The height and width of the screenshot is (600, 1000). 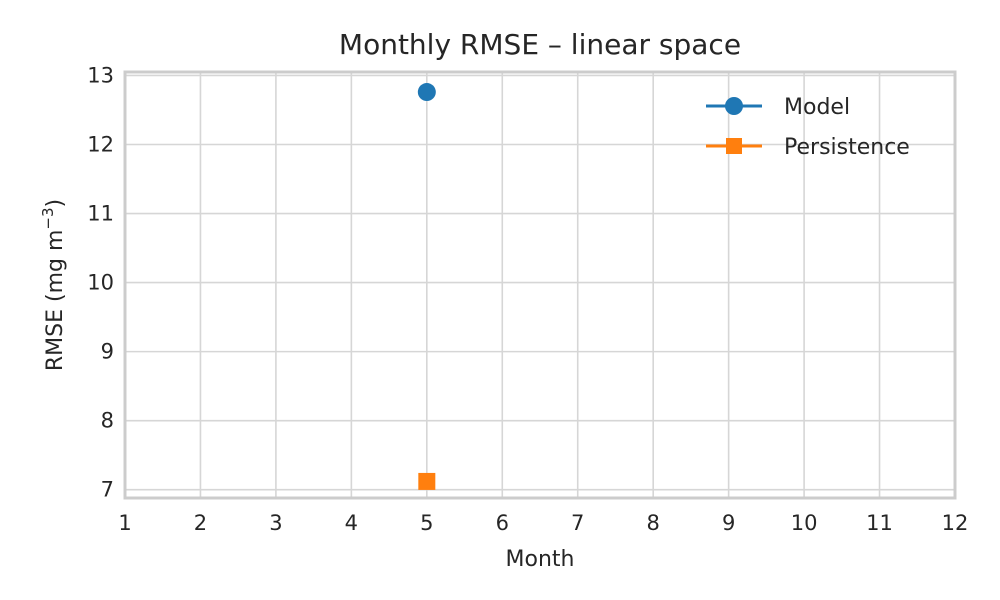 I want to click on x-tick-label: 1, so click(x=124, y=523).